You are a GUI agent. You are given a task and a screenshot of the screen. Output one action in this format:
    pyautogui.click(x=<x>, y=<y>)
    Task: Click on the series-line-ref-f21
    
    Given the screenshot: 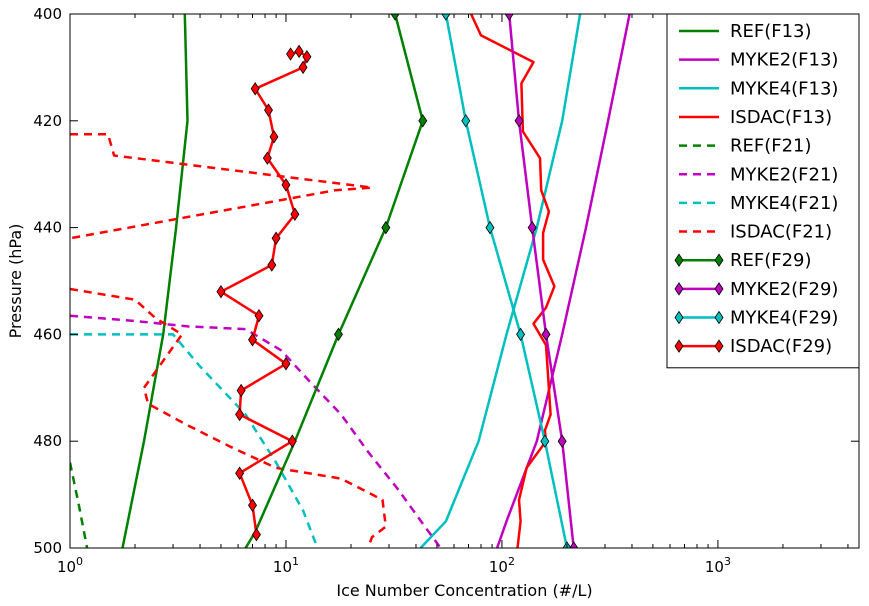 What is the action you would take?
    pyautogui.click(x=79, y=505)
    